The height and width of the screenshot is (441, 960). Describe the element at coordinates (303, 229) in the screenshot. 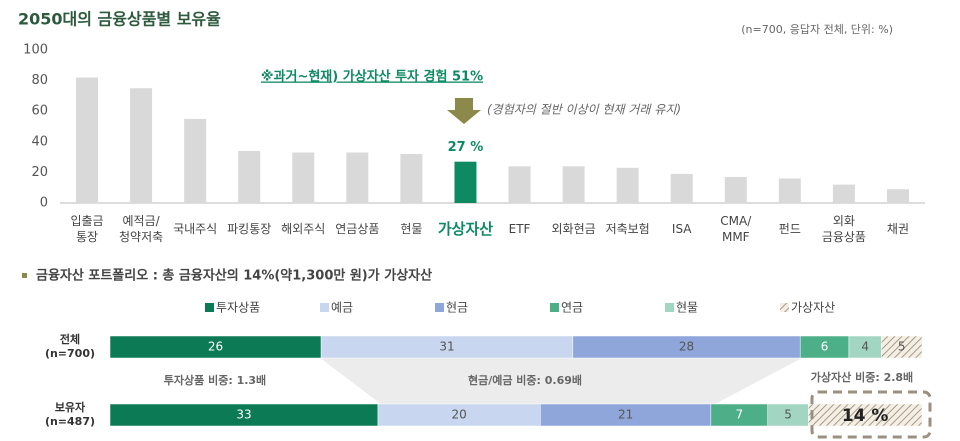

I see `x-tick-label: 해외주식` at that location.